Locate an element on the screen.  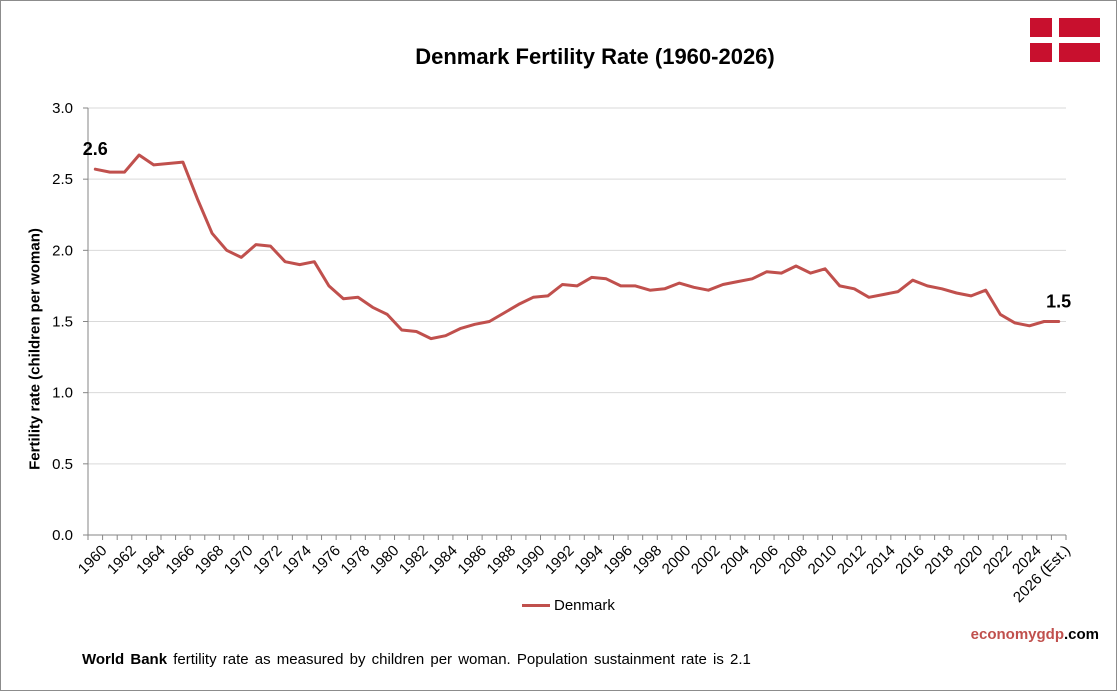
y-tick-label: 1.5 is located at coordinates (62, 322).